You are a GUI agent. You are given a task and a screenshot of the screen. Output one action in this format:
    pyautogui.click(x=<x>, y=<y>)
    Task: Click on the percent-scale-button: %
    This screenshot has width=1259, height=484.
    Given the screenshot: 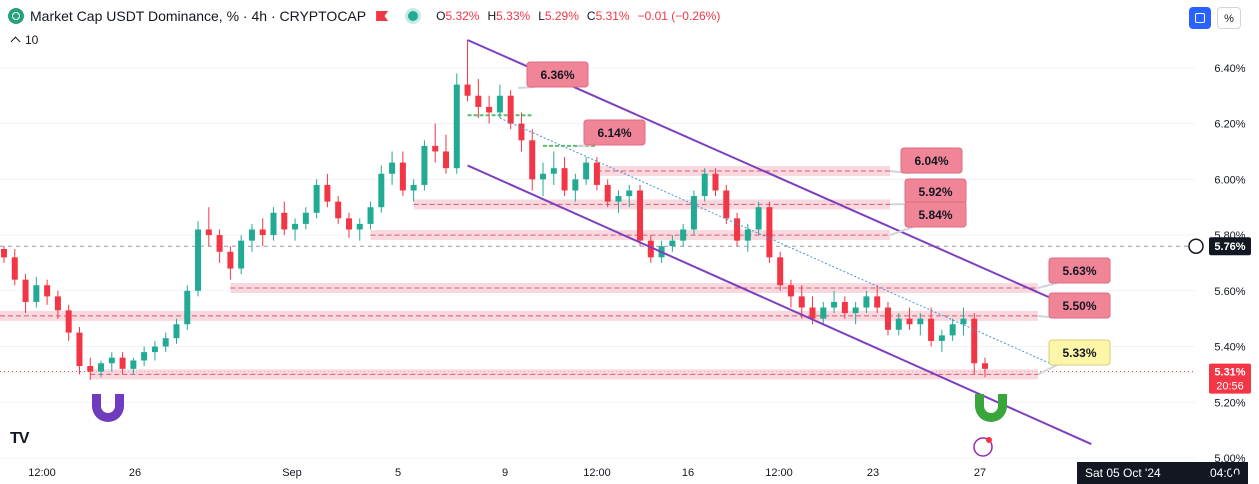 What is the action you would take?
    pyautogui.click(x=1229, y=18)
    